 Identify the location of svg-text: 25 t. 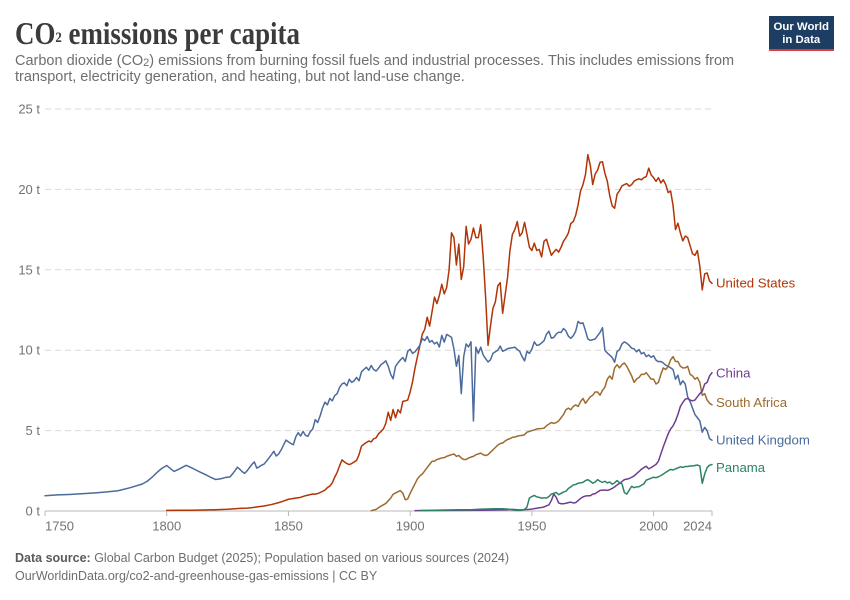
(29, 109).